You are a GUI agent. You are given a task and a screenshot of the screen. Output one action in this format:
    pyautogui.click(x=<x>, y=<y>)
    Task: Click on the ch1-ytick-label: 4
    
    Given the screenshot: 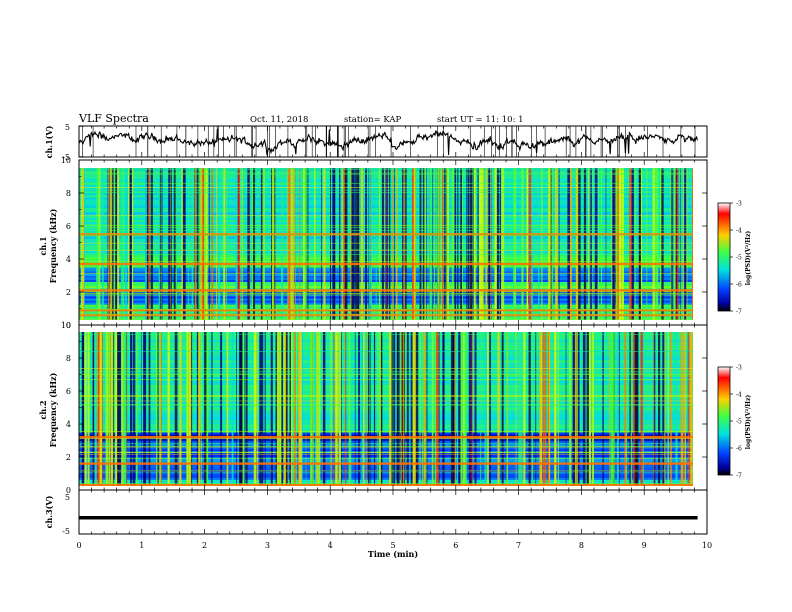 What is the action you would take?
    pyautogui.click(x=68, y=259)
    